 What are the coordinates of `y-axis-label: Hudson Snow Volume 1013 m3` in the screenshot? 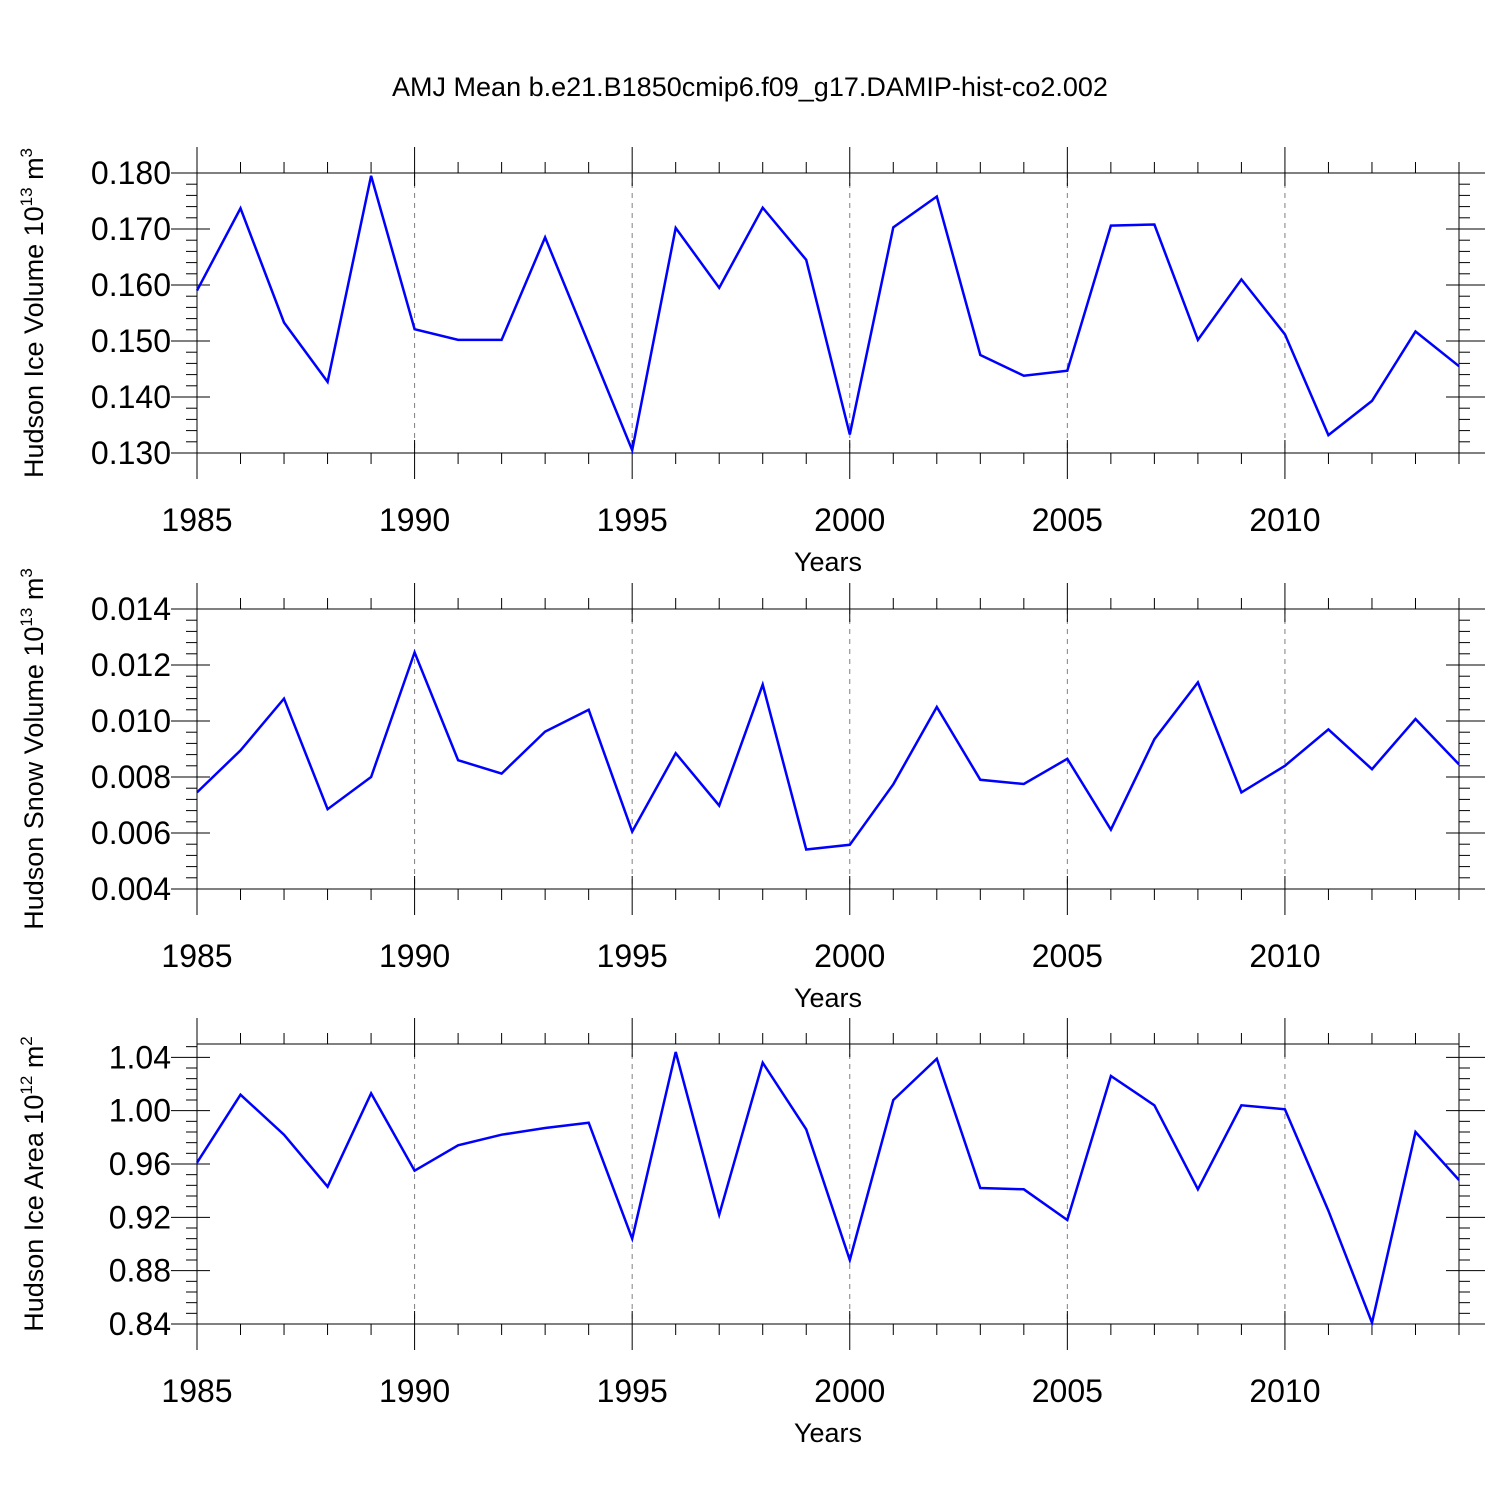 It's located at (33, 749).